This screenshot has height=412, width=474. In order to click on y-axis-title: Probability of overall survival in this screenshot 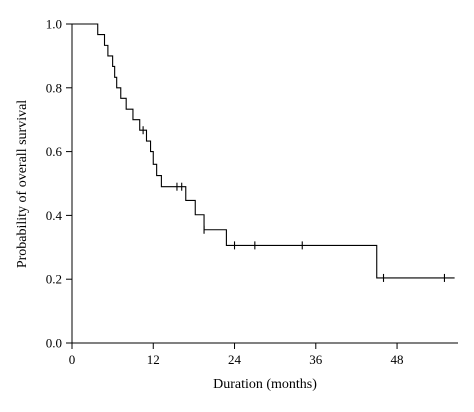, I will do `click(22, 184)`.